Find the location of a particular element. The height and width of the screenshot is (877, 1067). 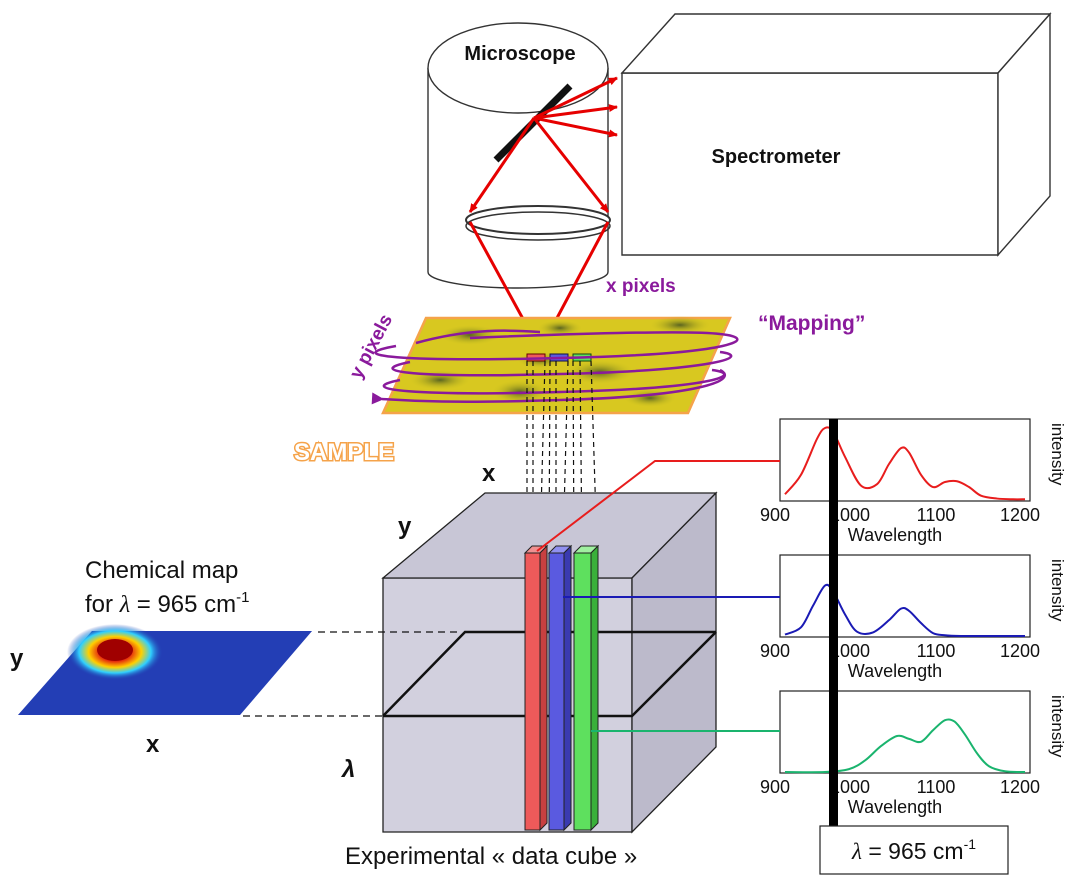

chem-map-hotspot is located at coordinates (115, 650).